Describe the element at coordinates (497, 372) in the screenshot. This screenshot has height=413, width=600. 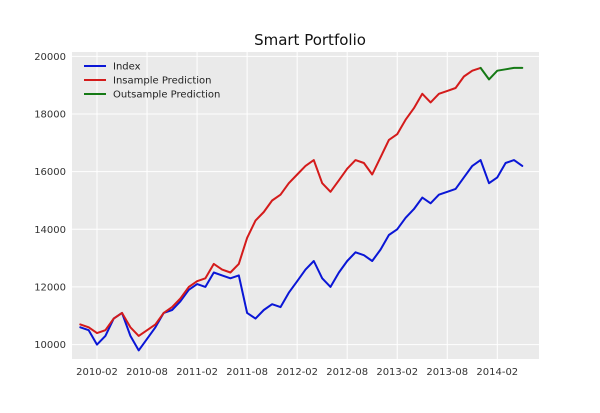
I see `x-tick-label: 2014-02` at that location.